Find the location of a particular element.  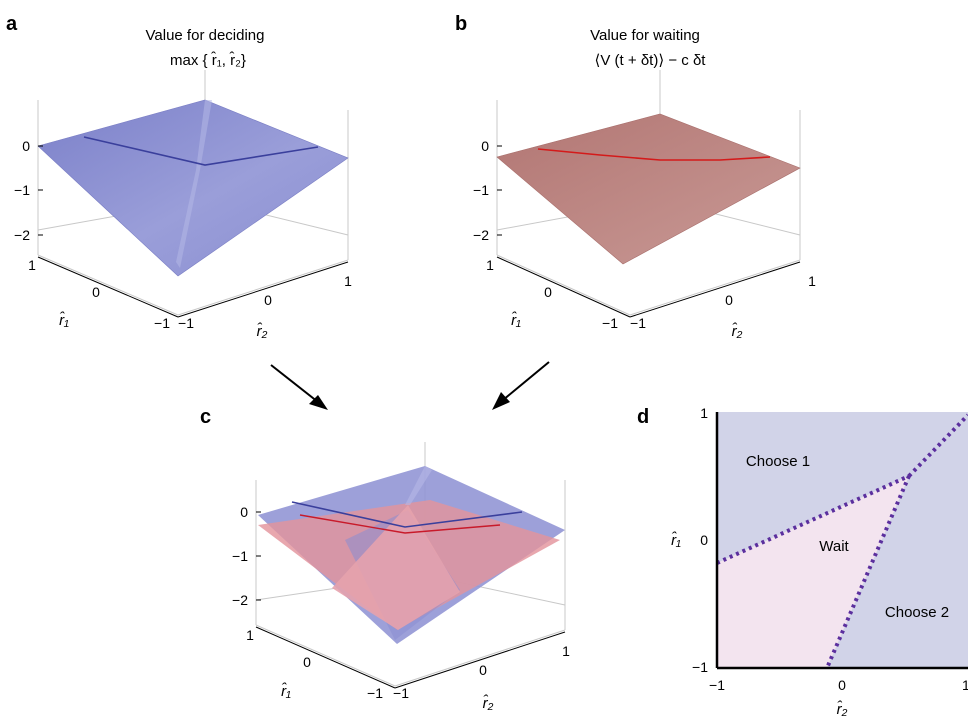

panel-a-r2-tick-1: 1 is located at coordinates (348, 281).